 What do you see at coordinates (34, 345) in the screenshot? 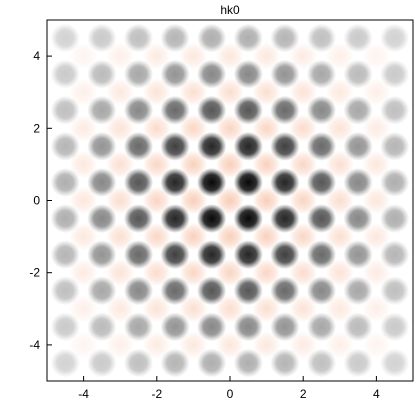
I see `y-tick-label: -4` at bounding box center [34, 345].